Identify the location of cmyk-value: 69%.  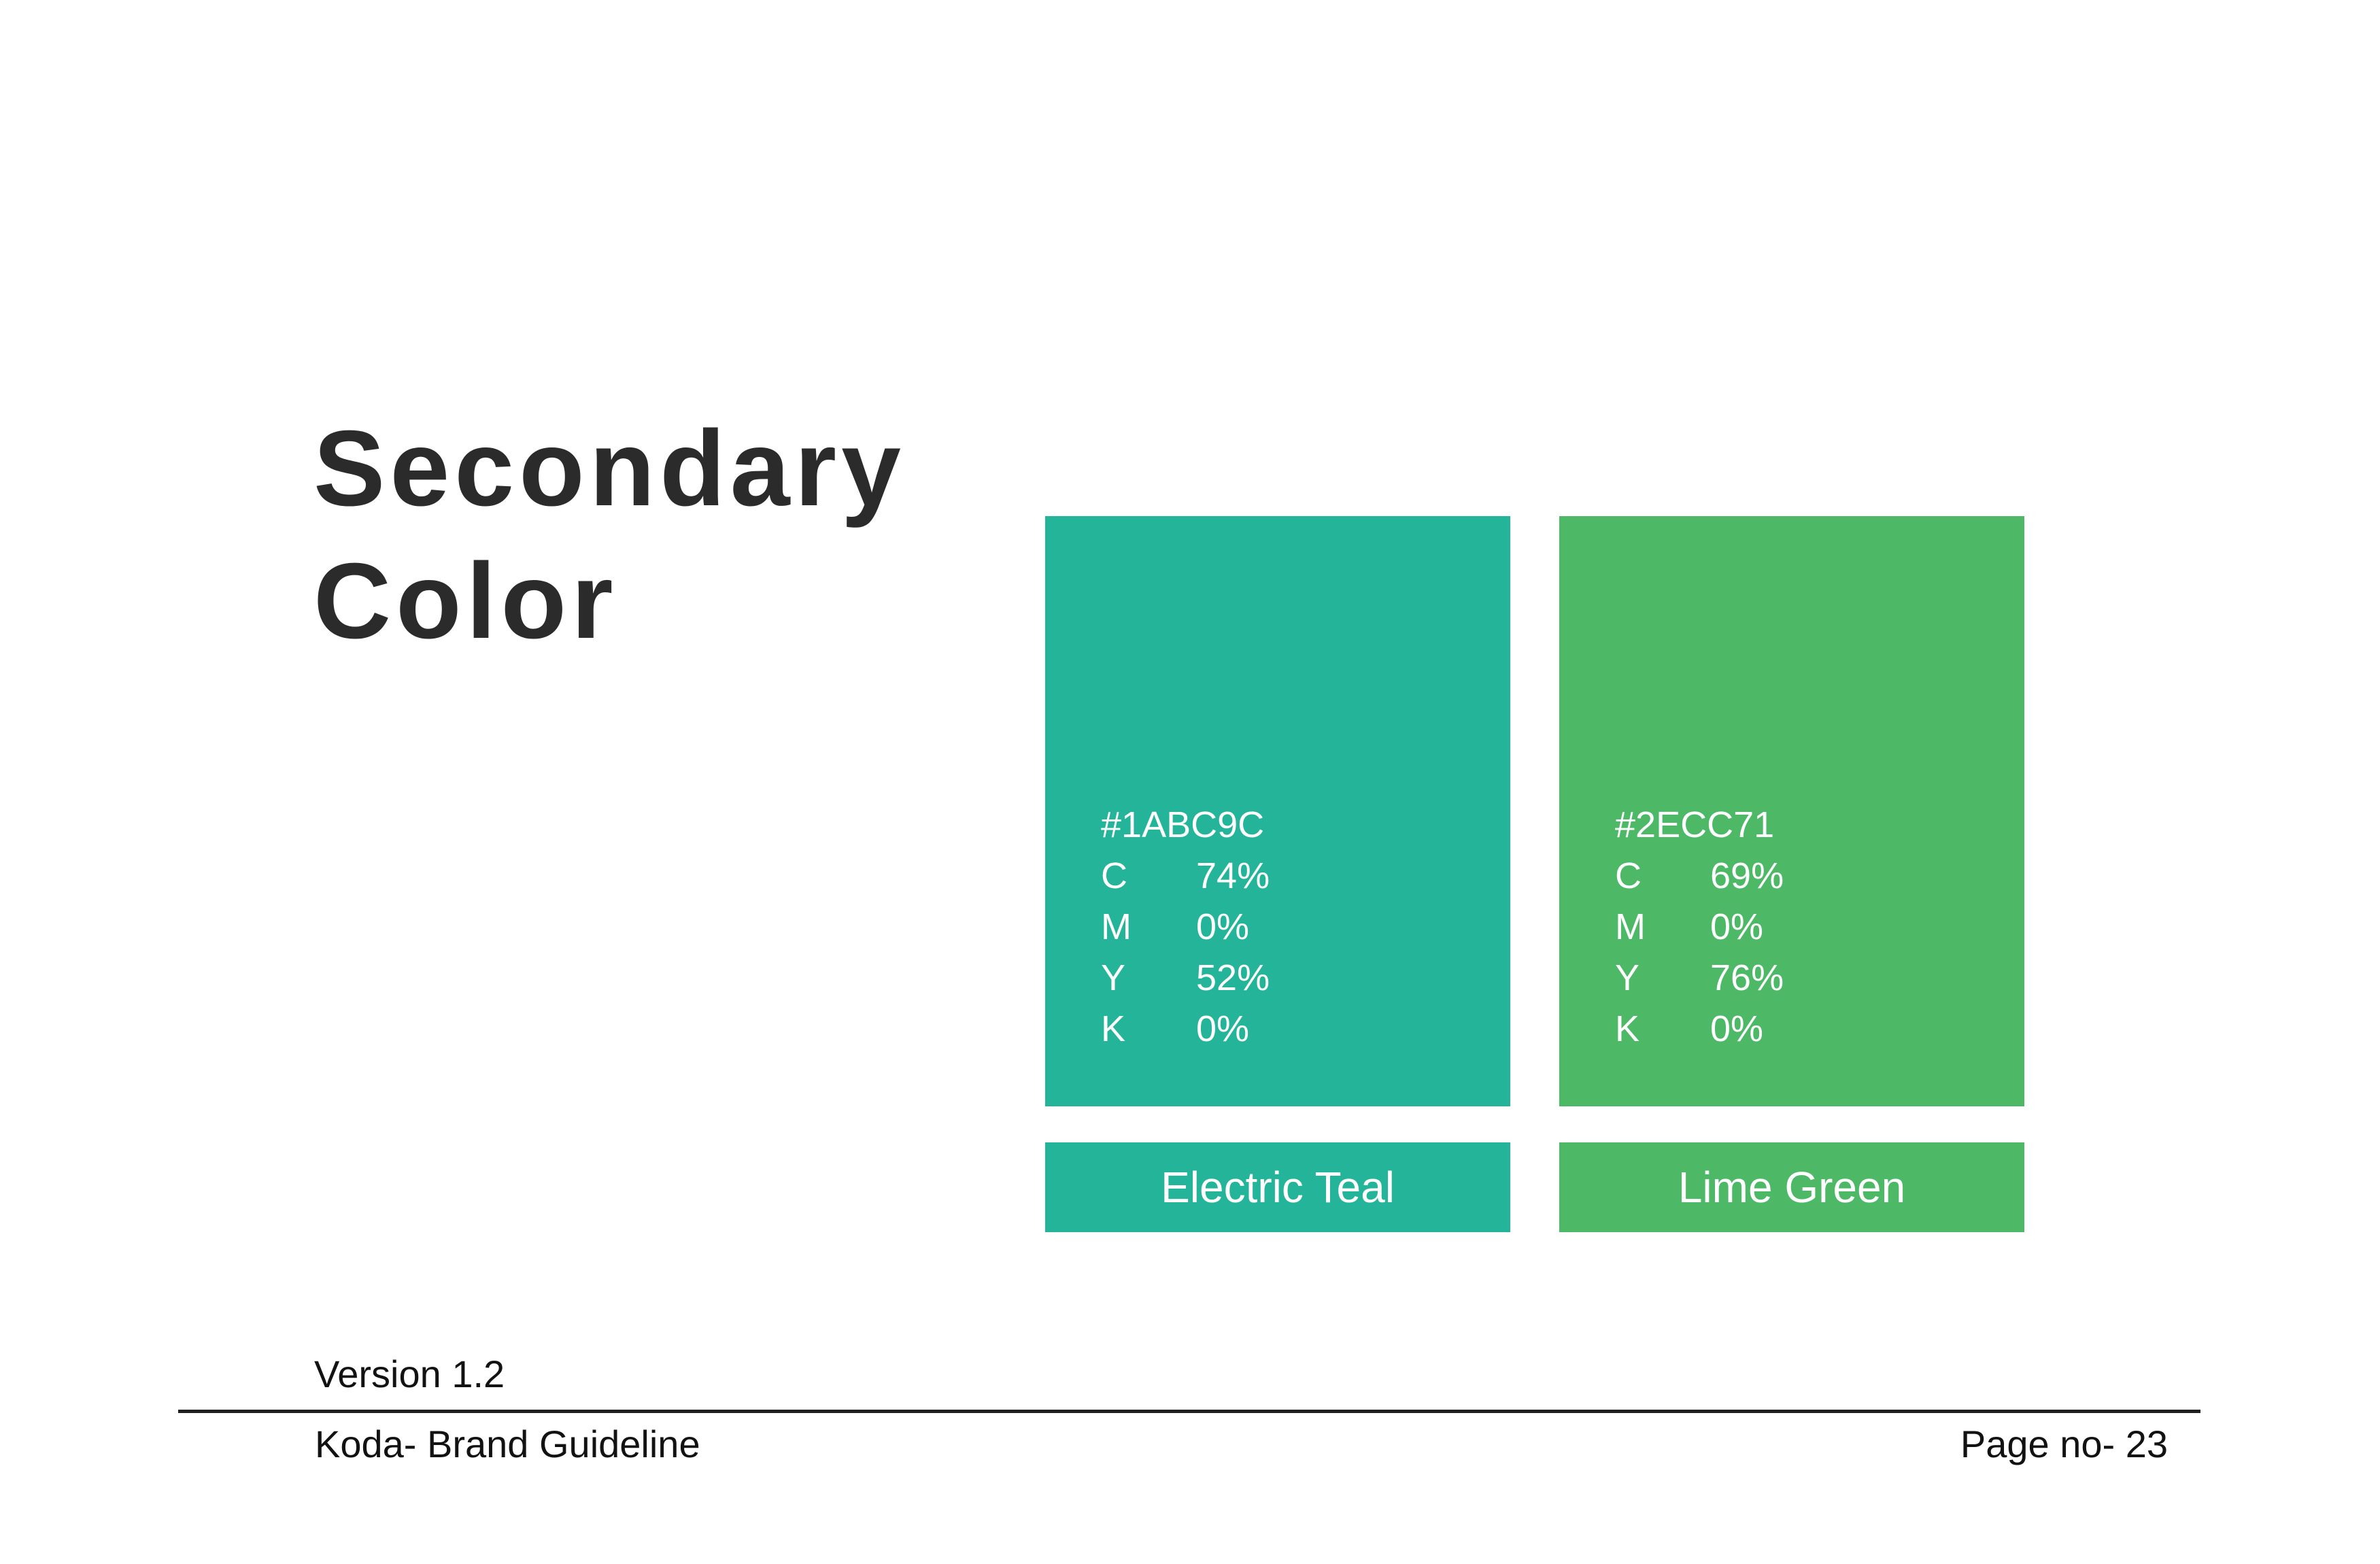
(1747, 876).